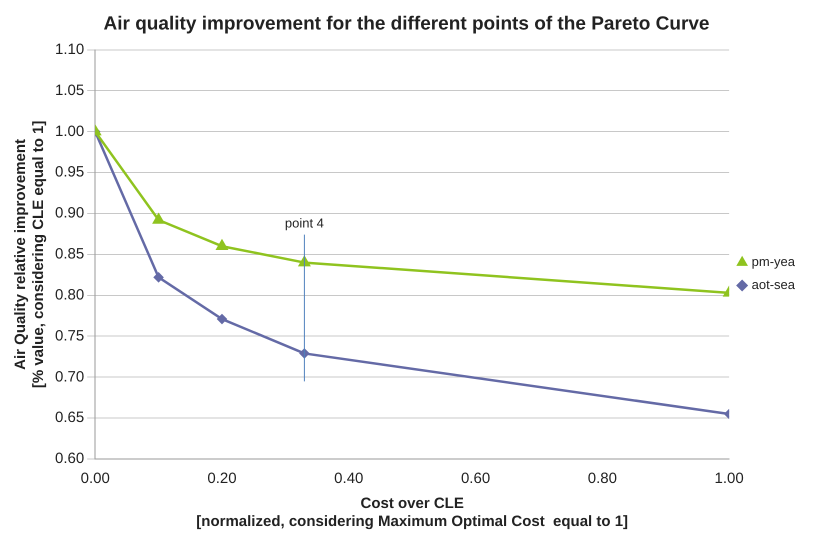 Image resolution: width=823 pixels, height=543 pixels. What do you see at coordinates (69, 295) in the screenshot?
I see `y-tick-label: 0.80` at bounding box center [69, 295].